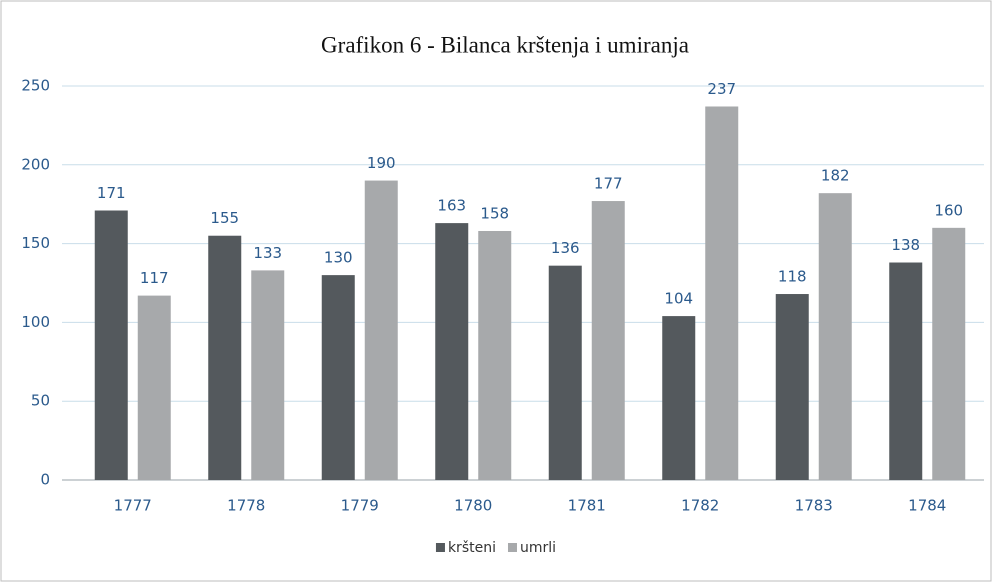  Describe the element at coordinates (721, 89) in the screenshot. I see `data-label: 237` at that location.